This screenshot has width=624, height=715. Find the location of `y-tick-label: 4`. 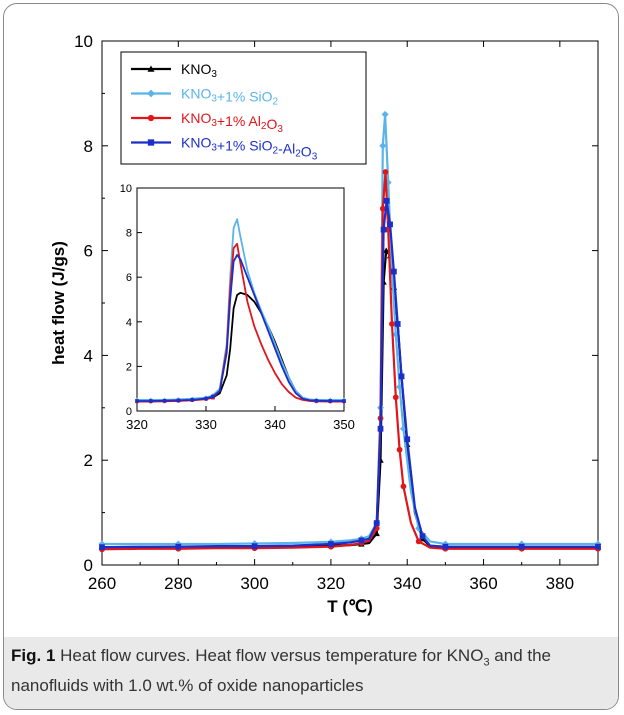

y-tick-label: 4 is located at coordinates (88, 355).